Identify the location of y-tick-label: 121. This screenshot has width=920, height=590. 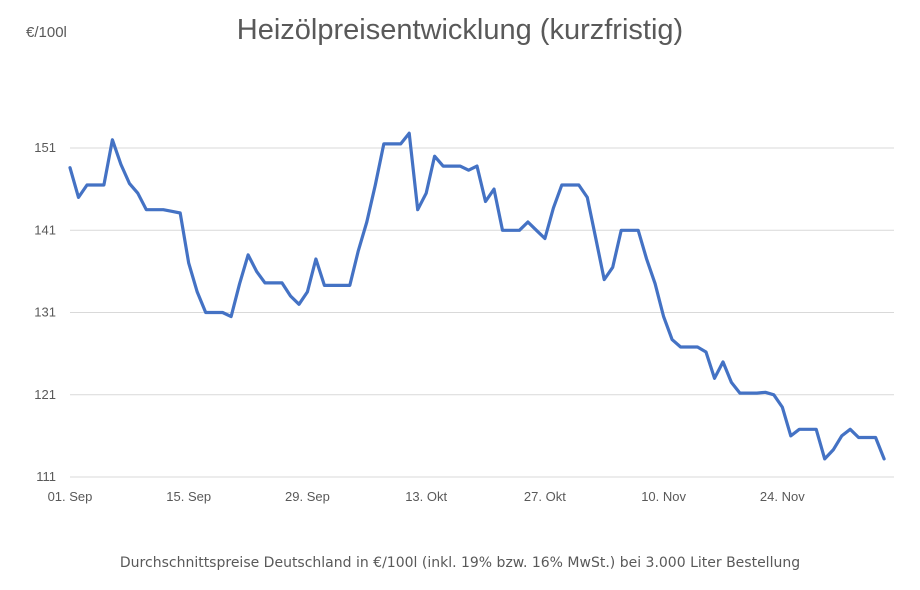
(45, 394).